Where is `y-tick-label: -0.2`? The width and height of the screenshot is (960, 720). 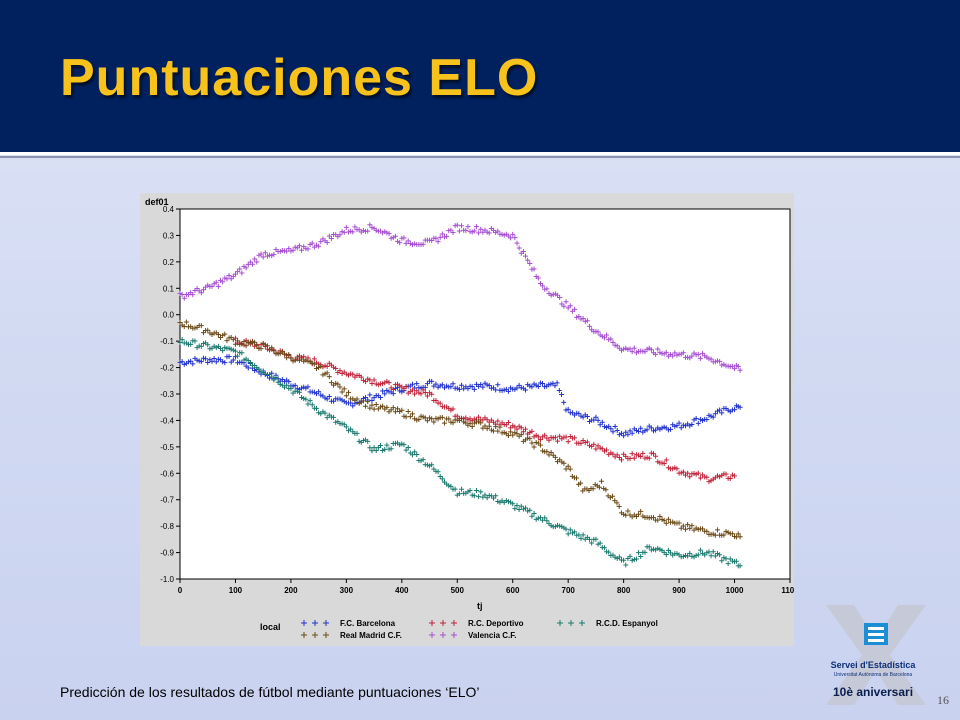
y-tick-label: -0.2 is located at coordinates (167, 368).